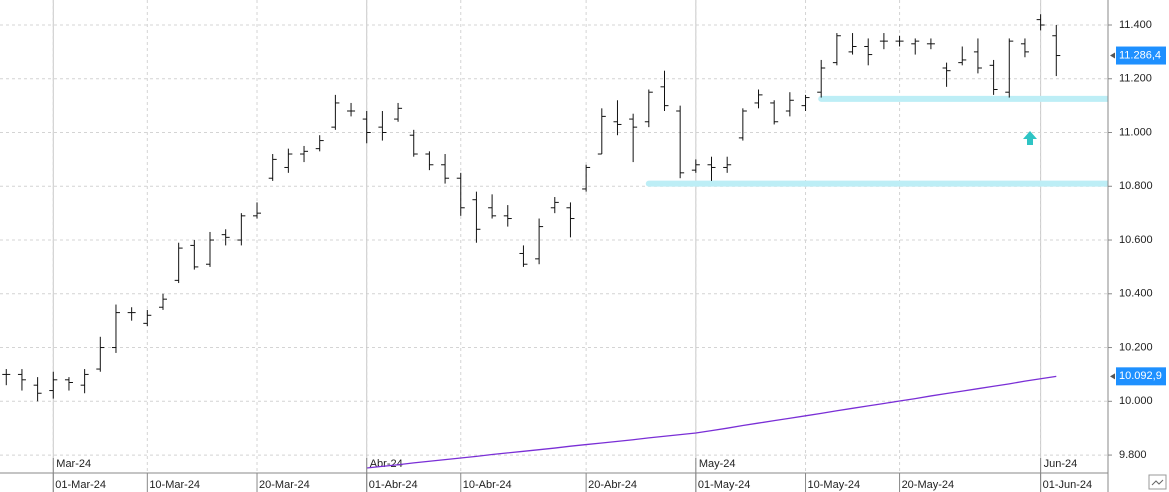 Image resolution: width=1169 pixels, height=492 pixels. I want to click on month-label: Jun-24, so click(1061, 464).